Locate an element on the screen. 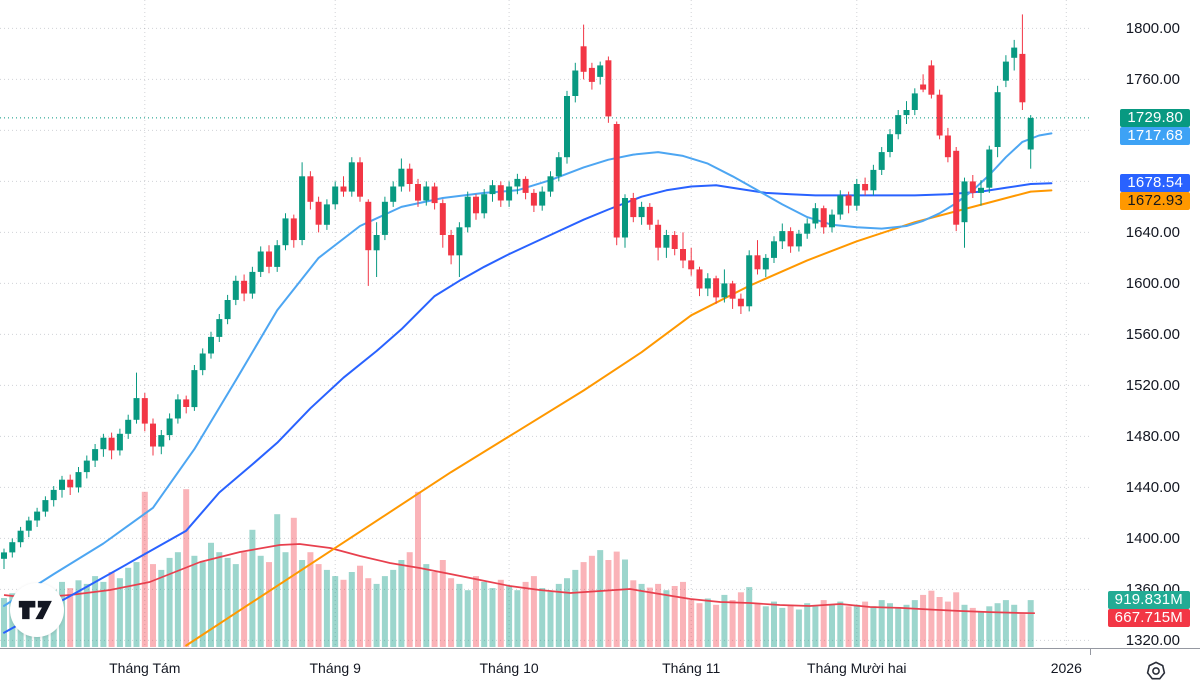 Image resolution: width=1200 pixels, height=690 pixels. price-scale-axis is located at coordinates (1145, 324).